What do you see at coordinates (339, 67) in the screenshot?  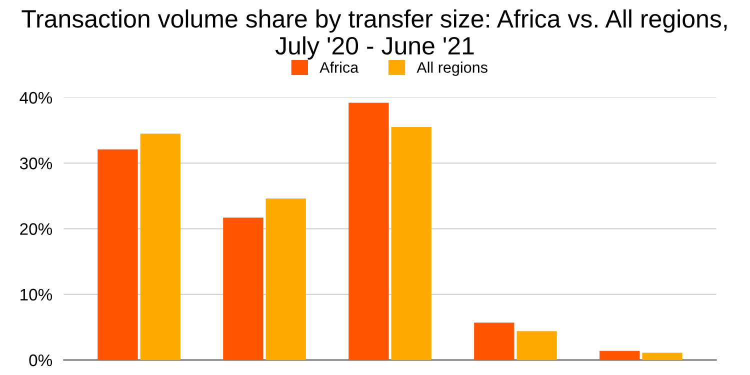 I see `legend-label: Africa` at bounding box center [339, 67].